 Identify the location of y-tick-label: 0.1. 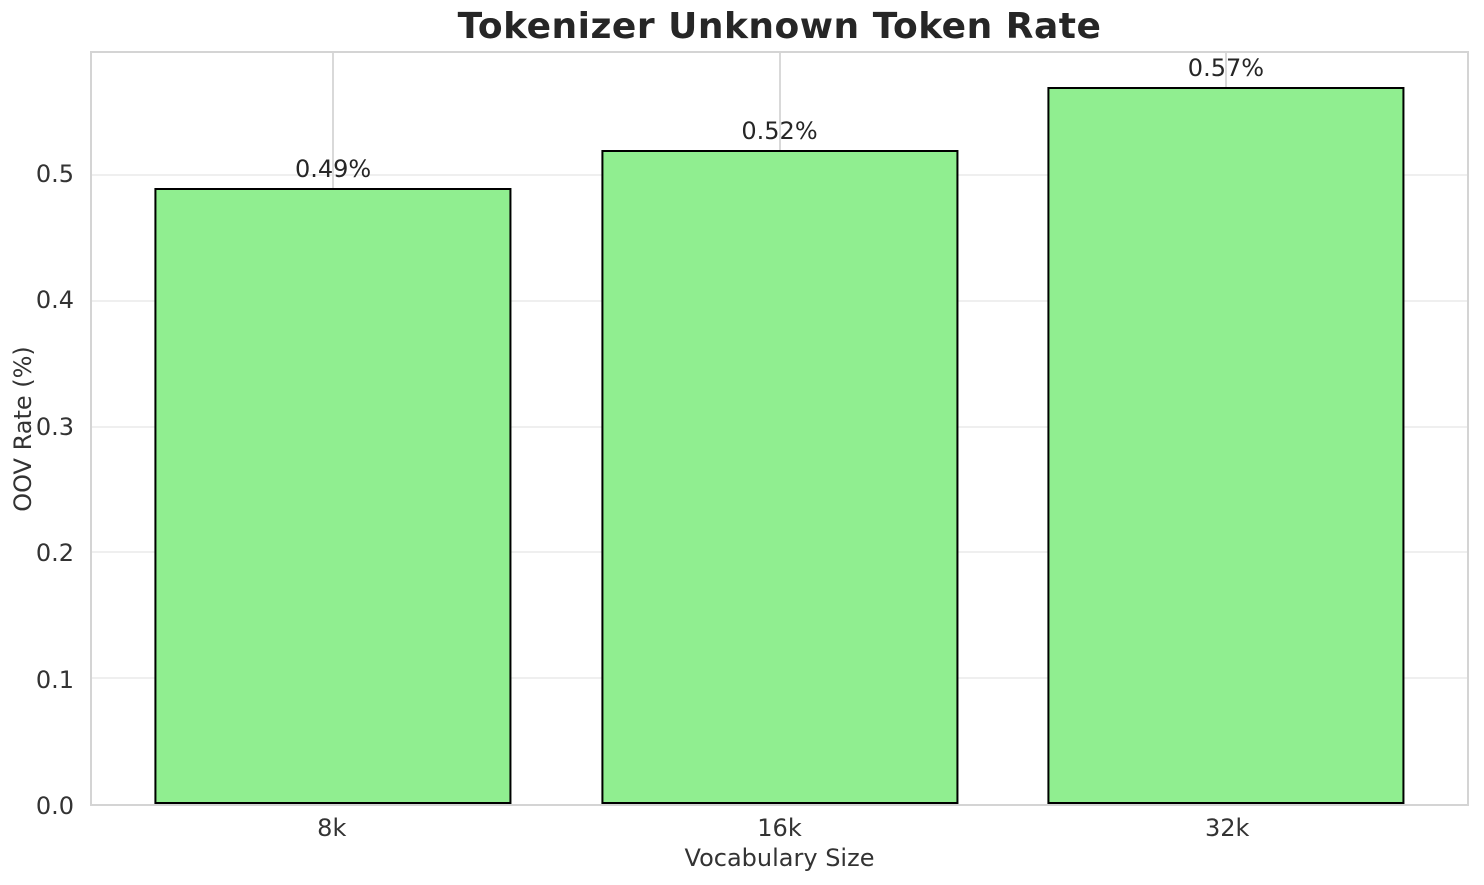
(54, 679).